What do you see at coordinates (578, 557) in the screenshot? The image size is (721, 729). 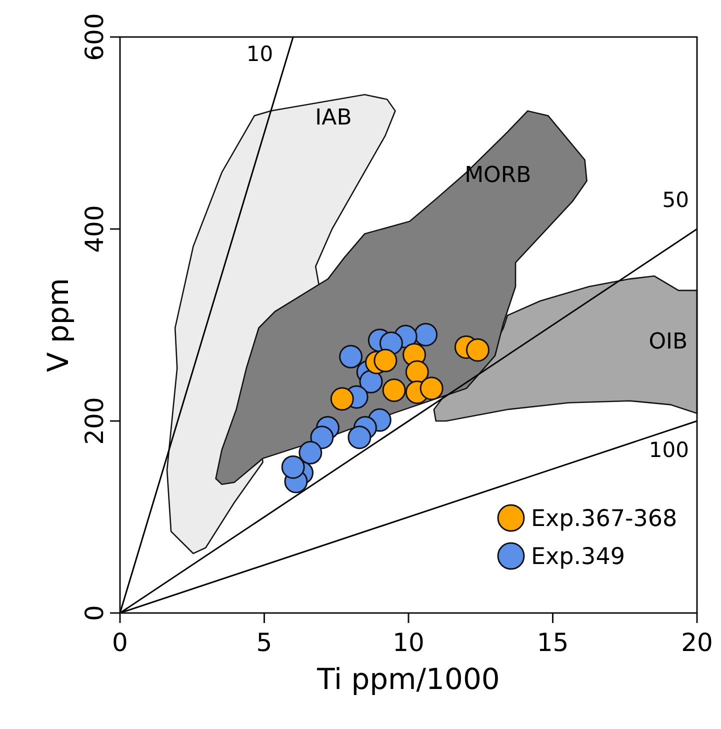 I see `legend-label: Exp.349` at bounding box center [578, 557].